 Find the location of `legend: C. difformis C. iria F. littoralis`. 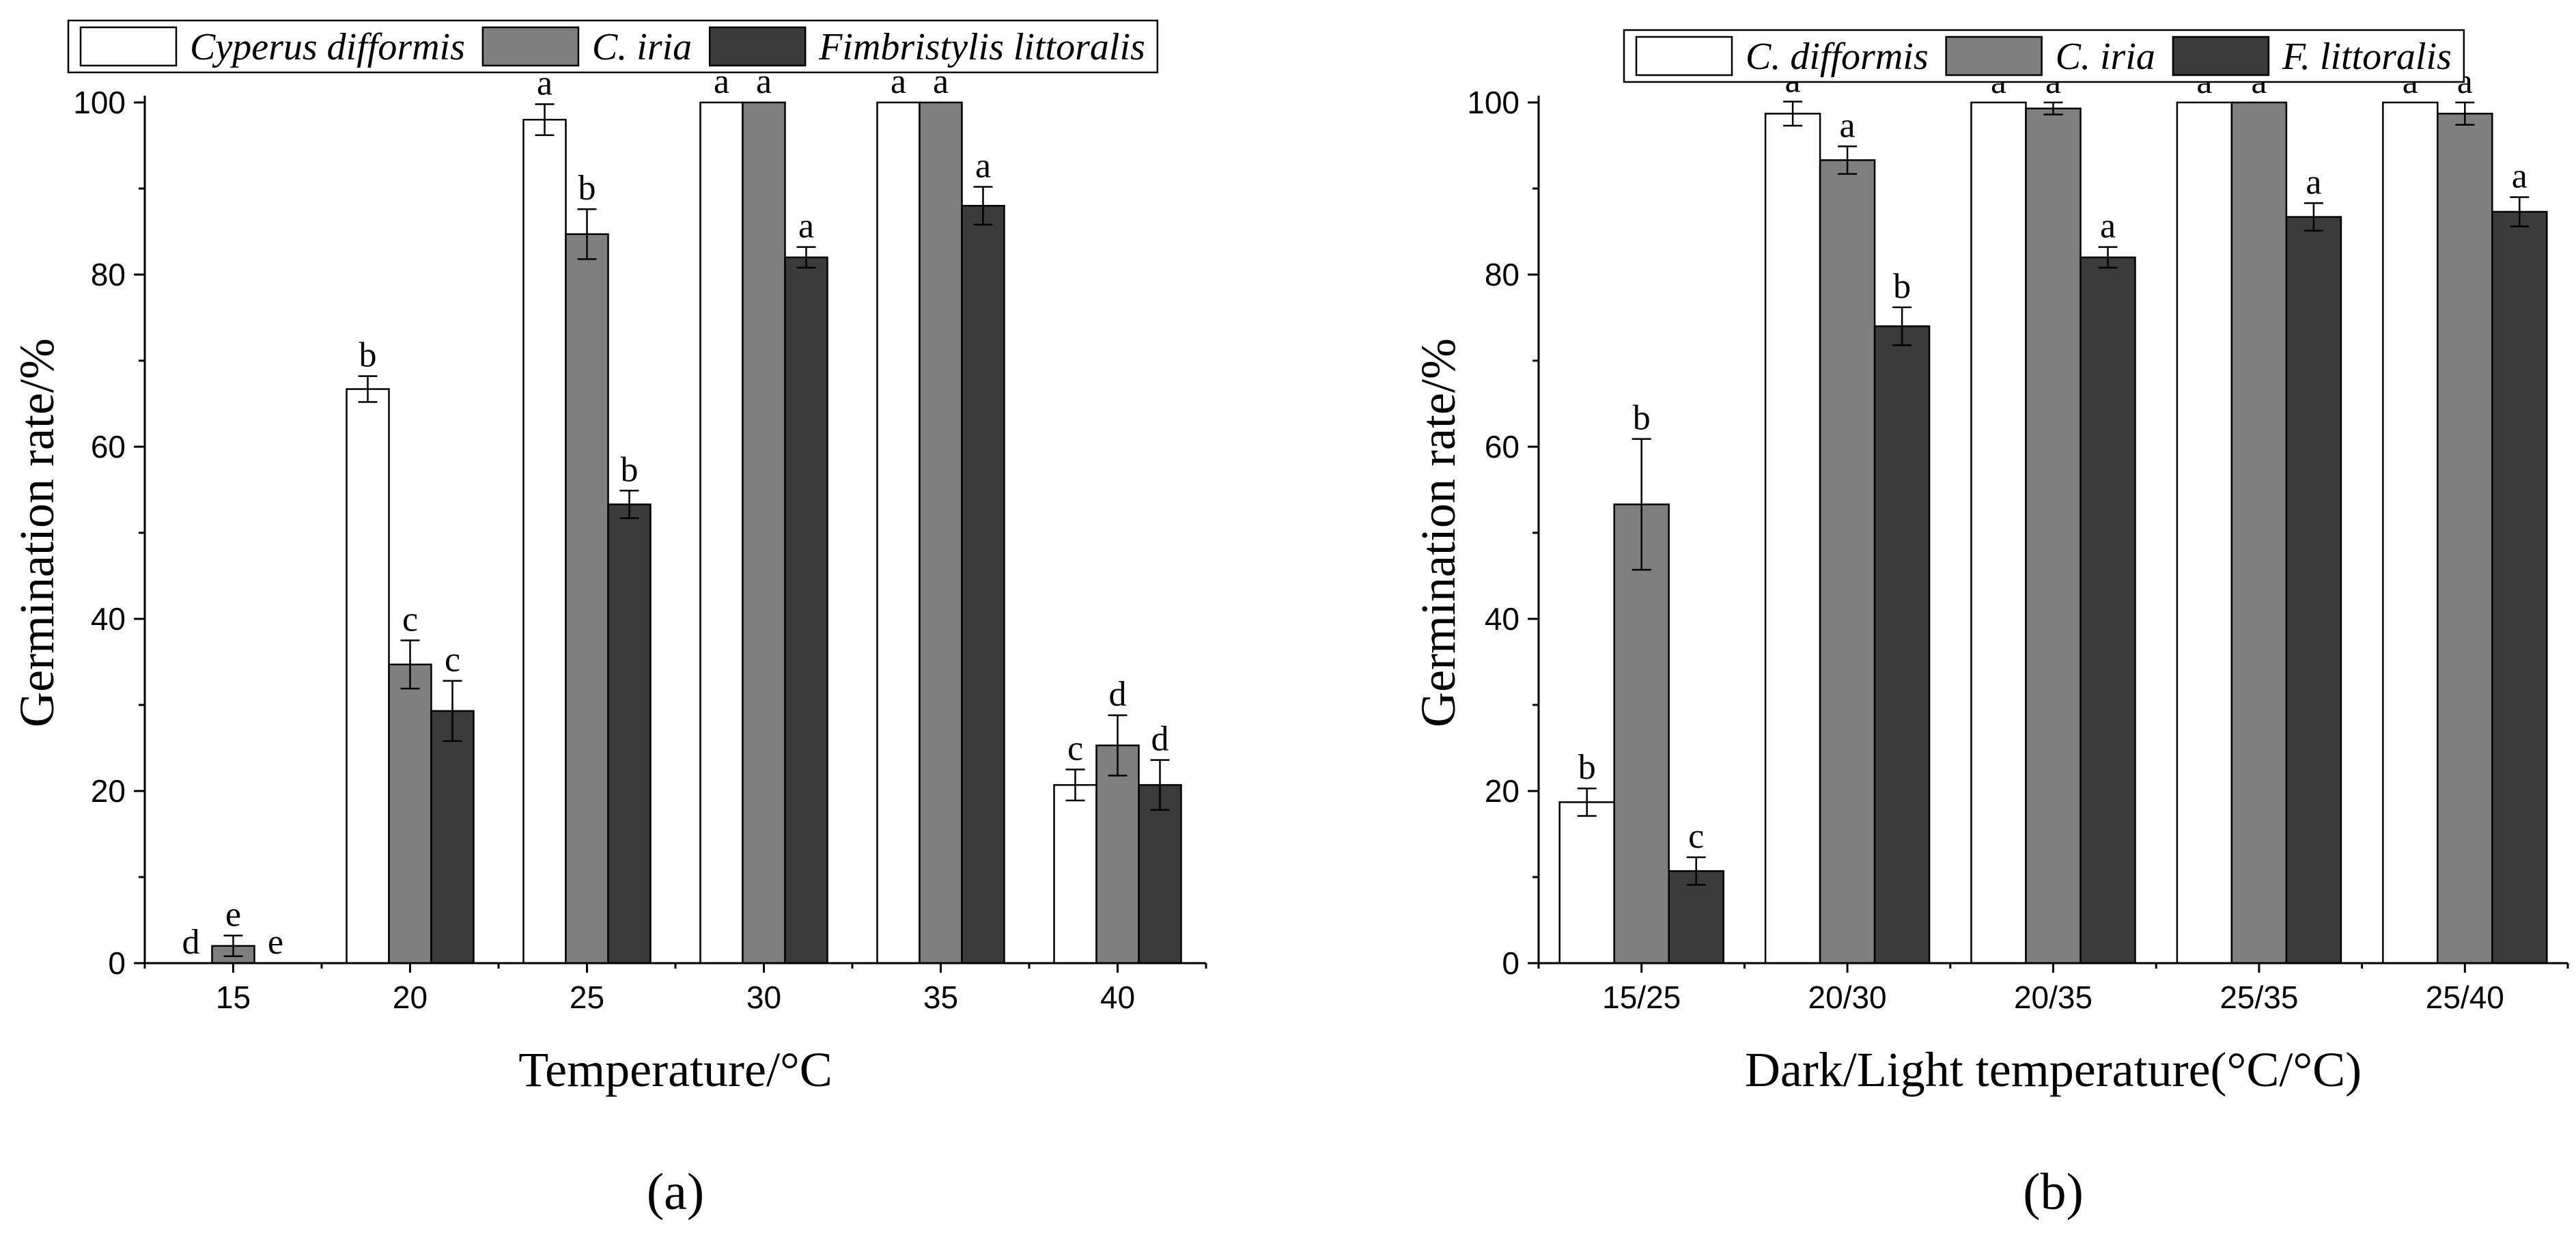

legend: C. difformis C. iria F. littoralis is located at coordinates (2044, 56).